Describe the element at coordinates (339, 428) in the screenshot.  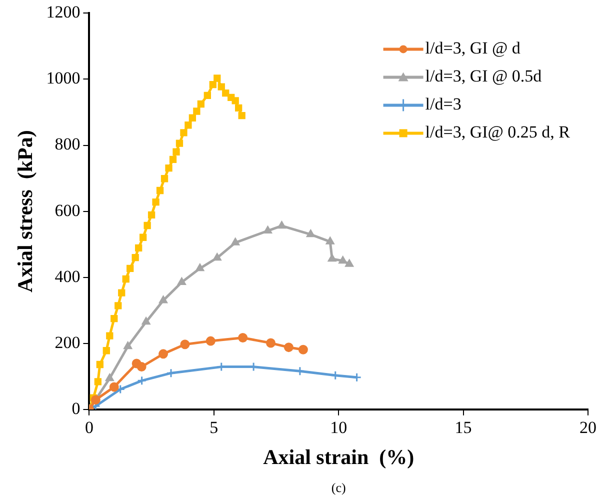
I see `x-tick-label: 10` at that location.